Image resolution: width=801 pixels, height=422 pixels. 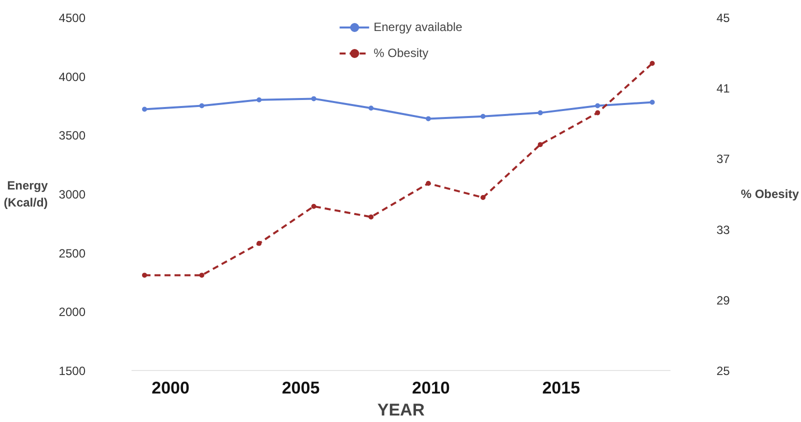 What do you see at coordinates (723, 159) in the screenshot?
I see `y2-tick-label: 37` at bounding box center [723, 159].